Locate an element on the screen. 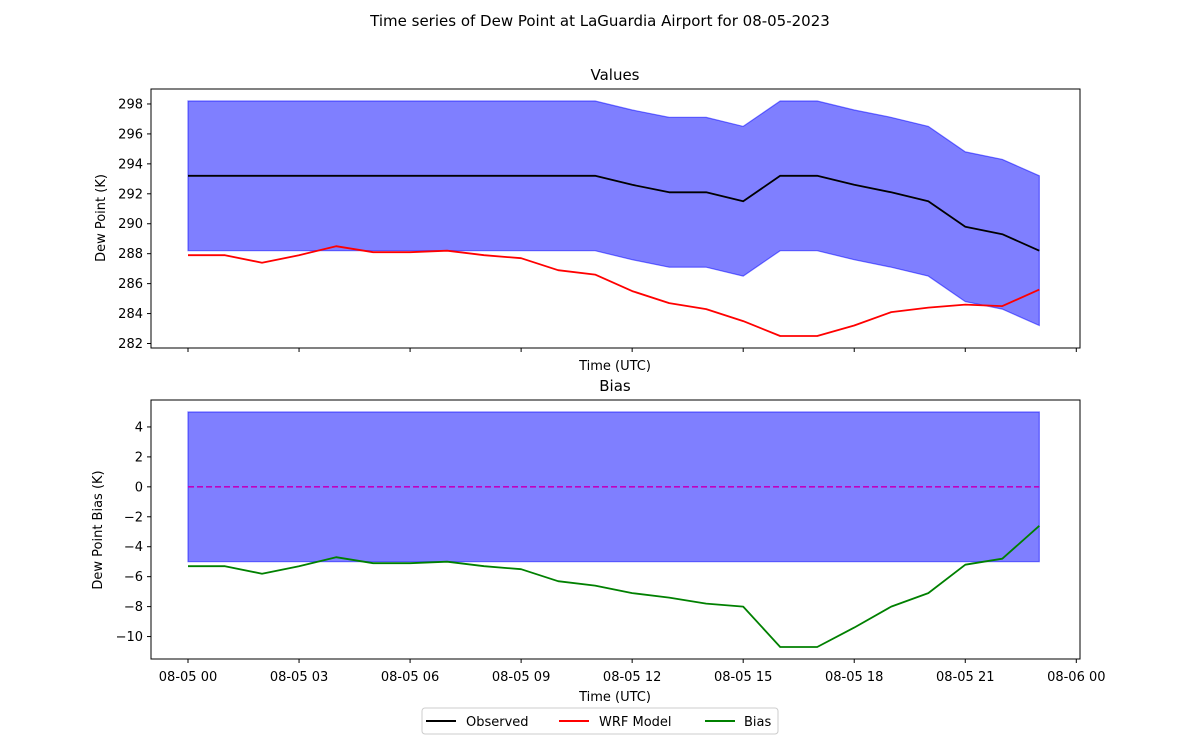 This screenshot has width=1200, height=741. bias-y-tick-label: −8 is located at coordinates (133, 607).